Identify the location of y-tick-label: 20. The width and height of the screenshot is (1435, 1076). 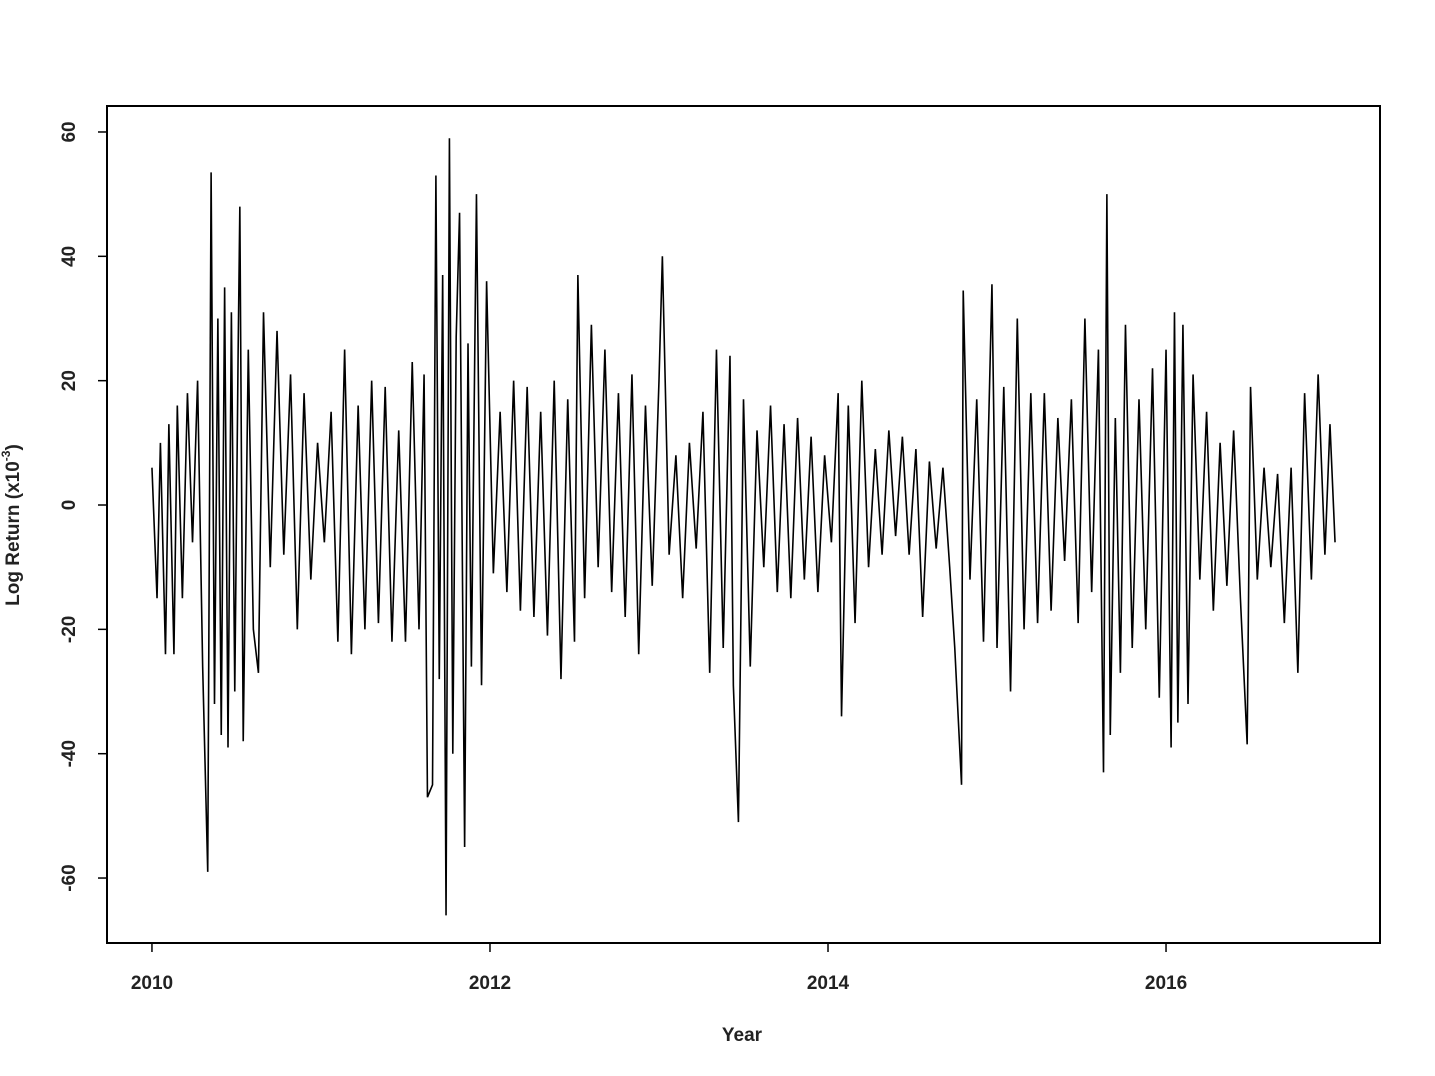
(69, 380).